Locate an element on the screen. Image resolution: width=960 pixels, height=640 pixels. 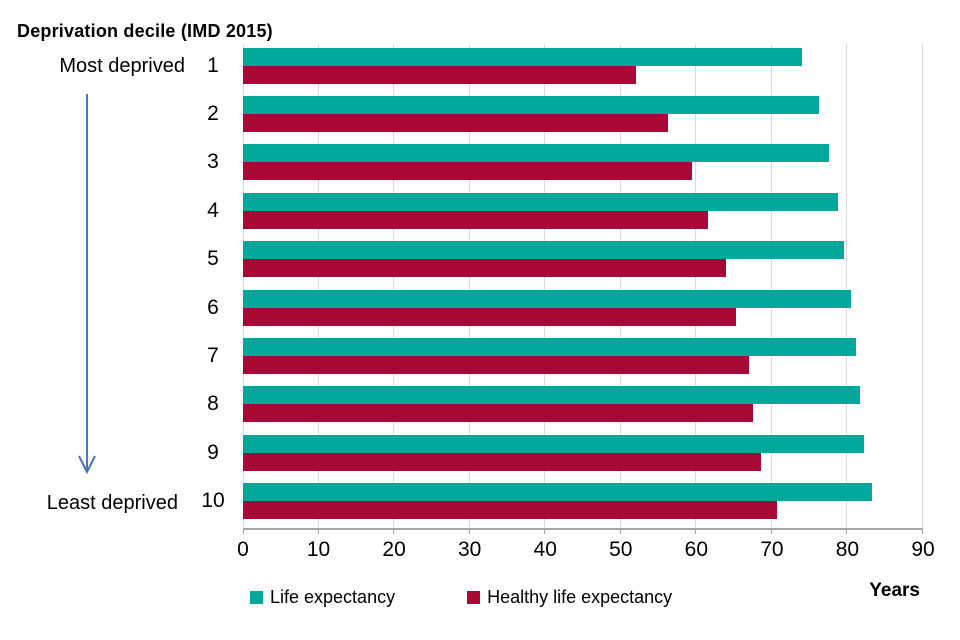
x-tick-label-10: 10 is located at coordinates (318, 549).